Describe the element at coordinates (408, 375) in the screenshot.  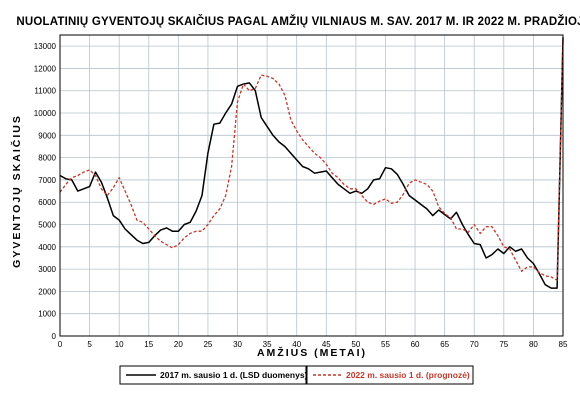
I see `legend-label-2022: 2022 m. sausio 1 d. (prognozė)` at that location.